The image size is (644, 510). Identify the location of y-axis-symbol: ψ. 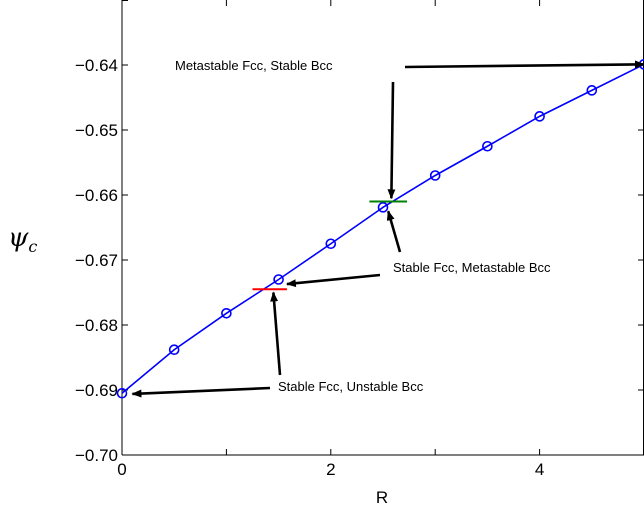
(18, 238).